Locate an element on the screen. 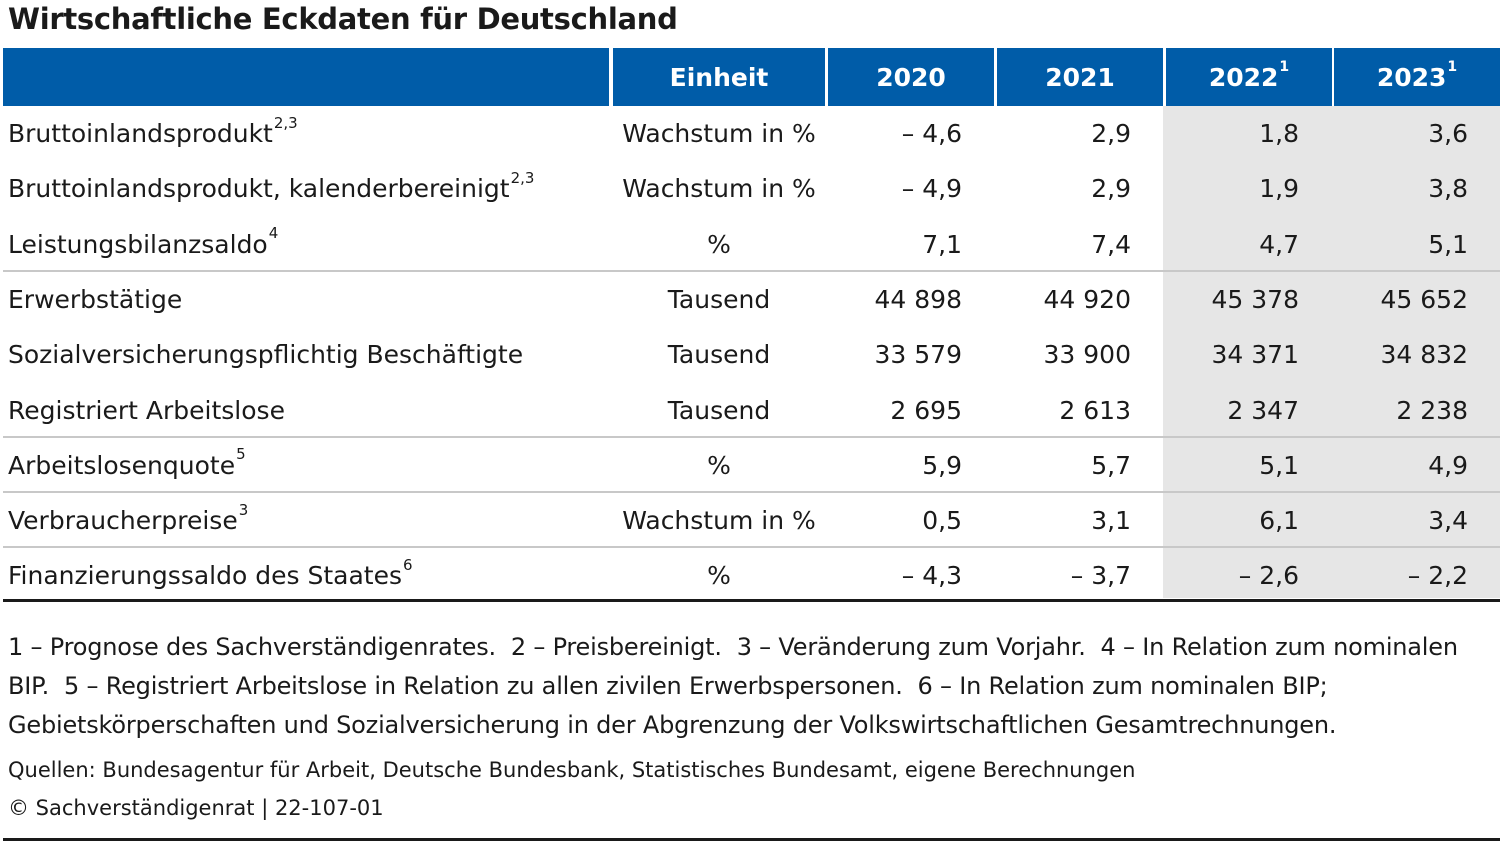 The image size is (1500, 842). row-label: Erwerbstätige is located at coordinates (95, 299).